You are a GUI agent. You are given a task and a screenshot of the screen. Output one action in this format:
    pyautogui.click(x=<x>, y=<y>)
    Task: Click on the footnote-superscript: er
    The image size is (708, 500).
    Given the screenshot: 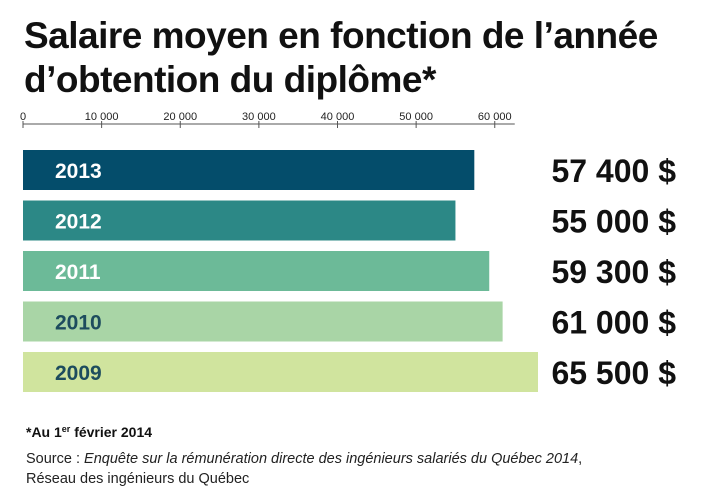 What is the action you would take?
    pyautogui.click(x=66, y=429)
    